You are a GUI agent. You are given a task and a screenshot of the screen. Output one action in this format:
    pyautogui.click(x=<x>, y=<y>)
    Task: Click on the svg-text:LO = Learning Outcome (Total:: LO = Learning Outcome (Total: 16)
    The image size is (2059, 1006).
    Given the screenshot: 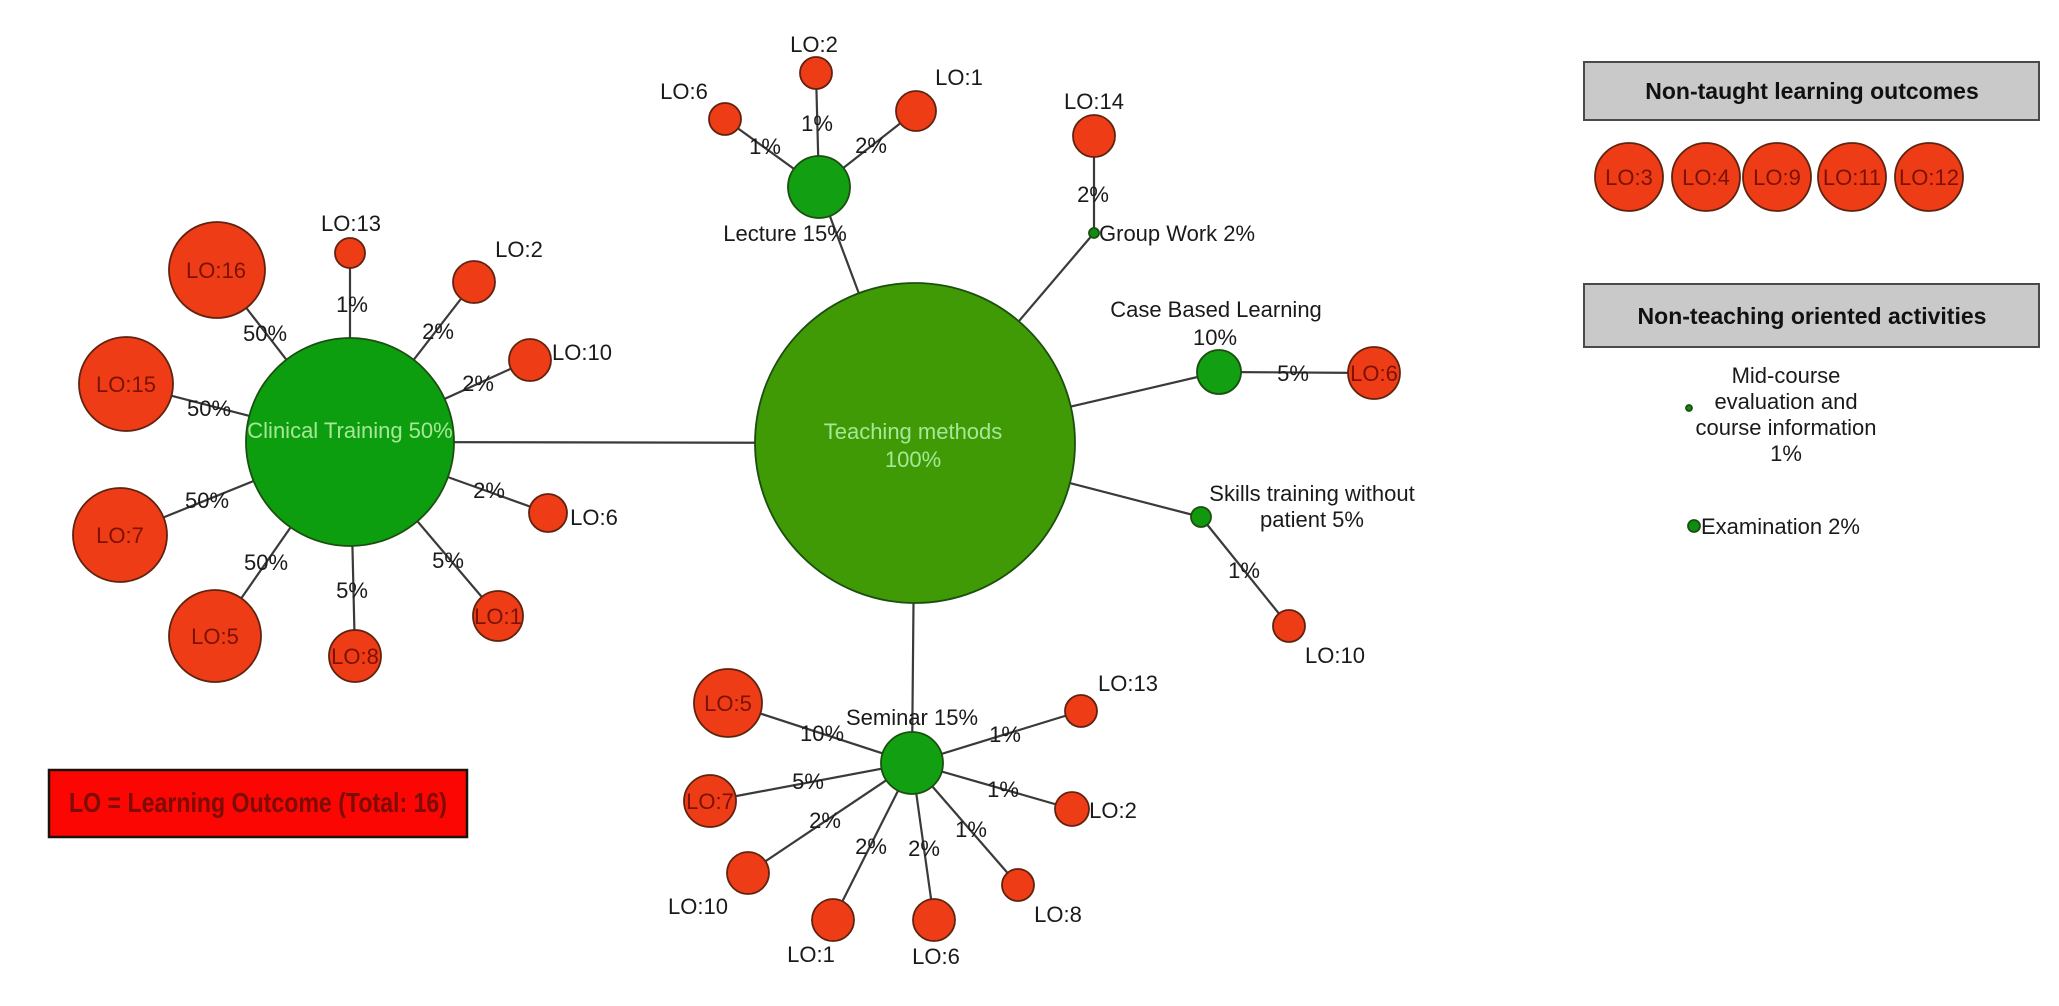 What is the action you would take?
    pyautogui.click(x=258, y=802)
    